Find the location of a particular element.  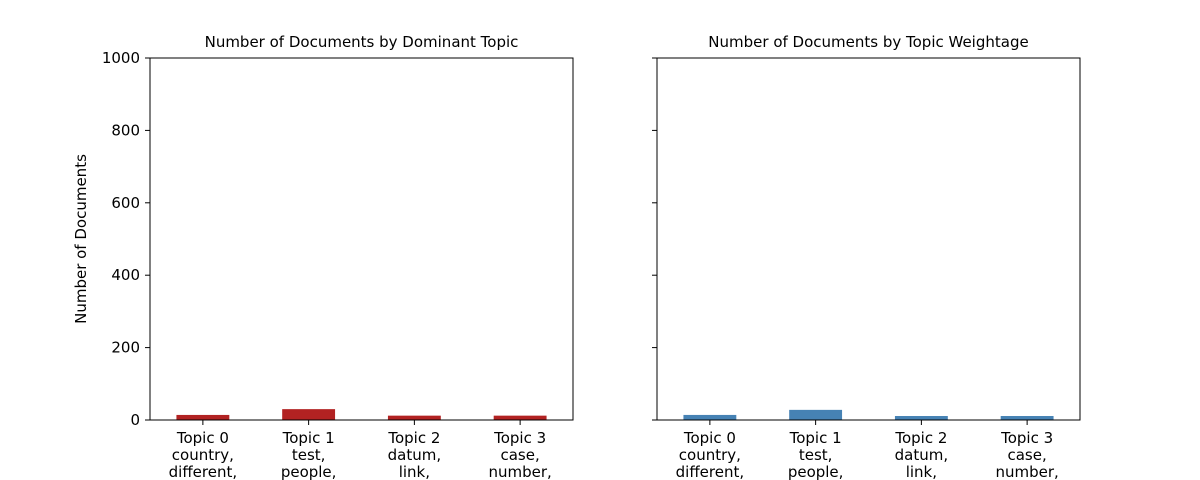

y-axis-label: Number of Documents is located at coordinates (81, 239).